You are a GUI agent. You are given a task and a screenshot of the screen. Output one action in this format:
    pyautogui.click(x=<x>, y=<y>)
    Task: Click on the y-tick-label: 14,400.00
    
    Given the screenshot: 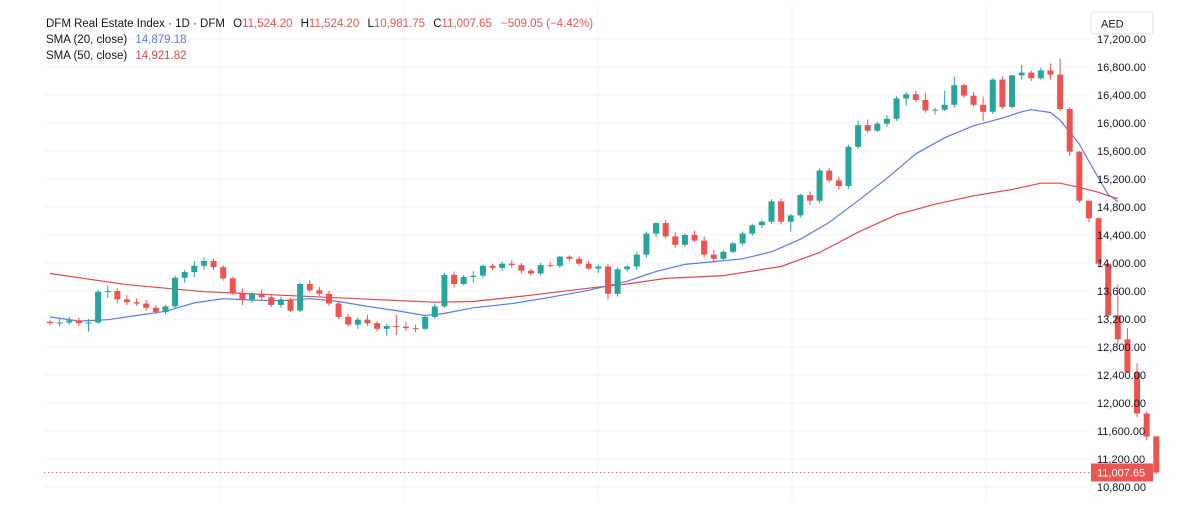 What is the action you would take?
    pyautogui.click(x=1121, y=236)
    